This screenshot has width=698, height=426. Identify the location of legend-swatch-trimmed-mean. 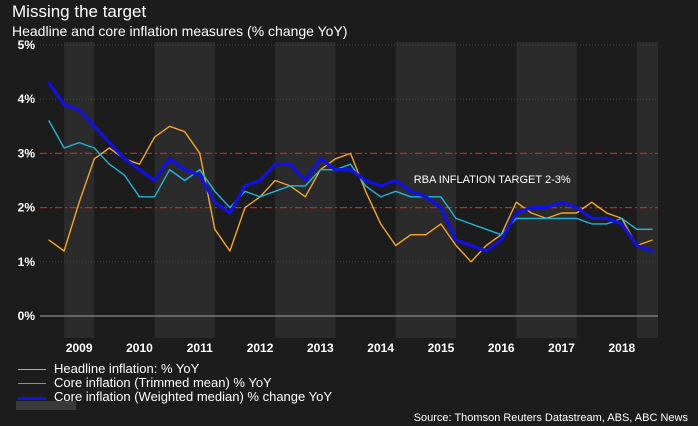
(32, 383).